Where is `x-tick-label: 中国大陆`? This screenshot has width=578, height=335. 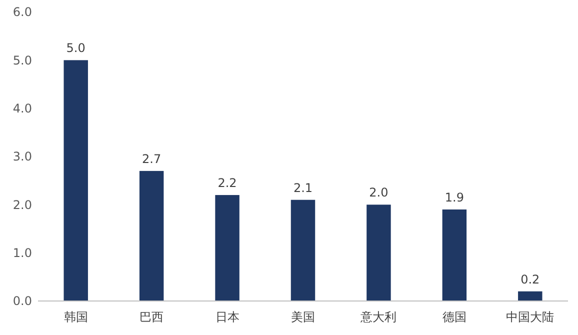
x-tick-label: 中国大陆 is located at coordinates (530, 317).